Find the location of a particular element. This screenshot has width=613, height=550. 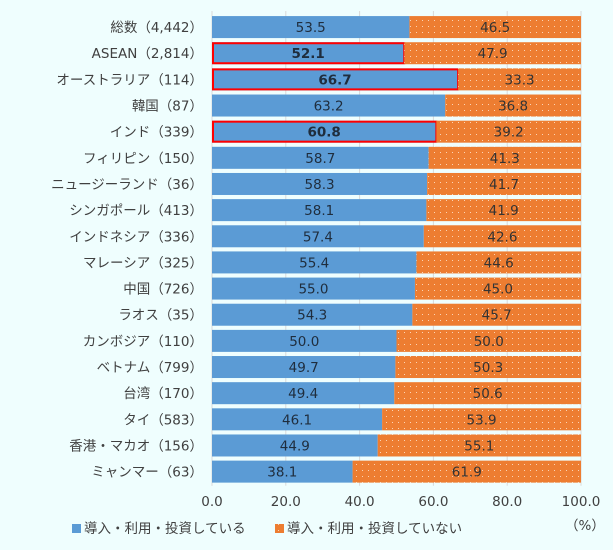

category-label: 総数（4,442） is located at coordinates (156, 28).